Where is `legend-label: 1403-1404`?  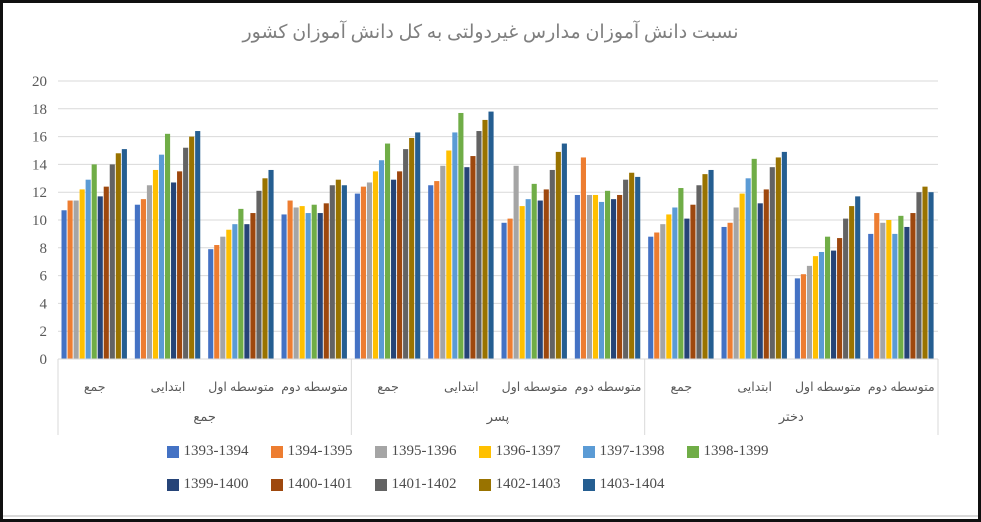 legend-label: 1403-1404 is located at coordinates (632, 484).